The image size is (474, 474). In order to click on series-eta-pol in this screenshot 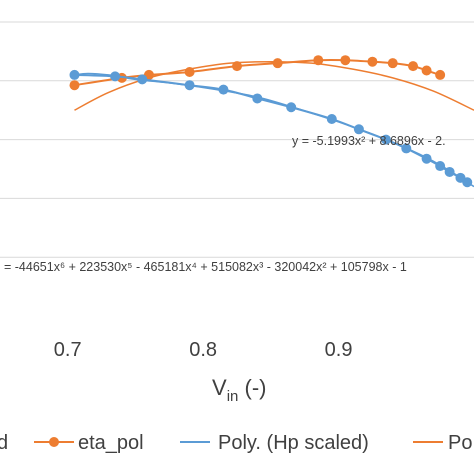, I will do `click(257, 73)`.